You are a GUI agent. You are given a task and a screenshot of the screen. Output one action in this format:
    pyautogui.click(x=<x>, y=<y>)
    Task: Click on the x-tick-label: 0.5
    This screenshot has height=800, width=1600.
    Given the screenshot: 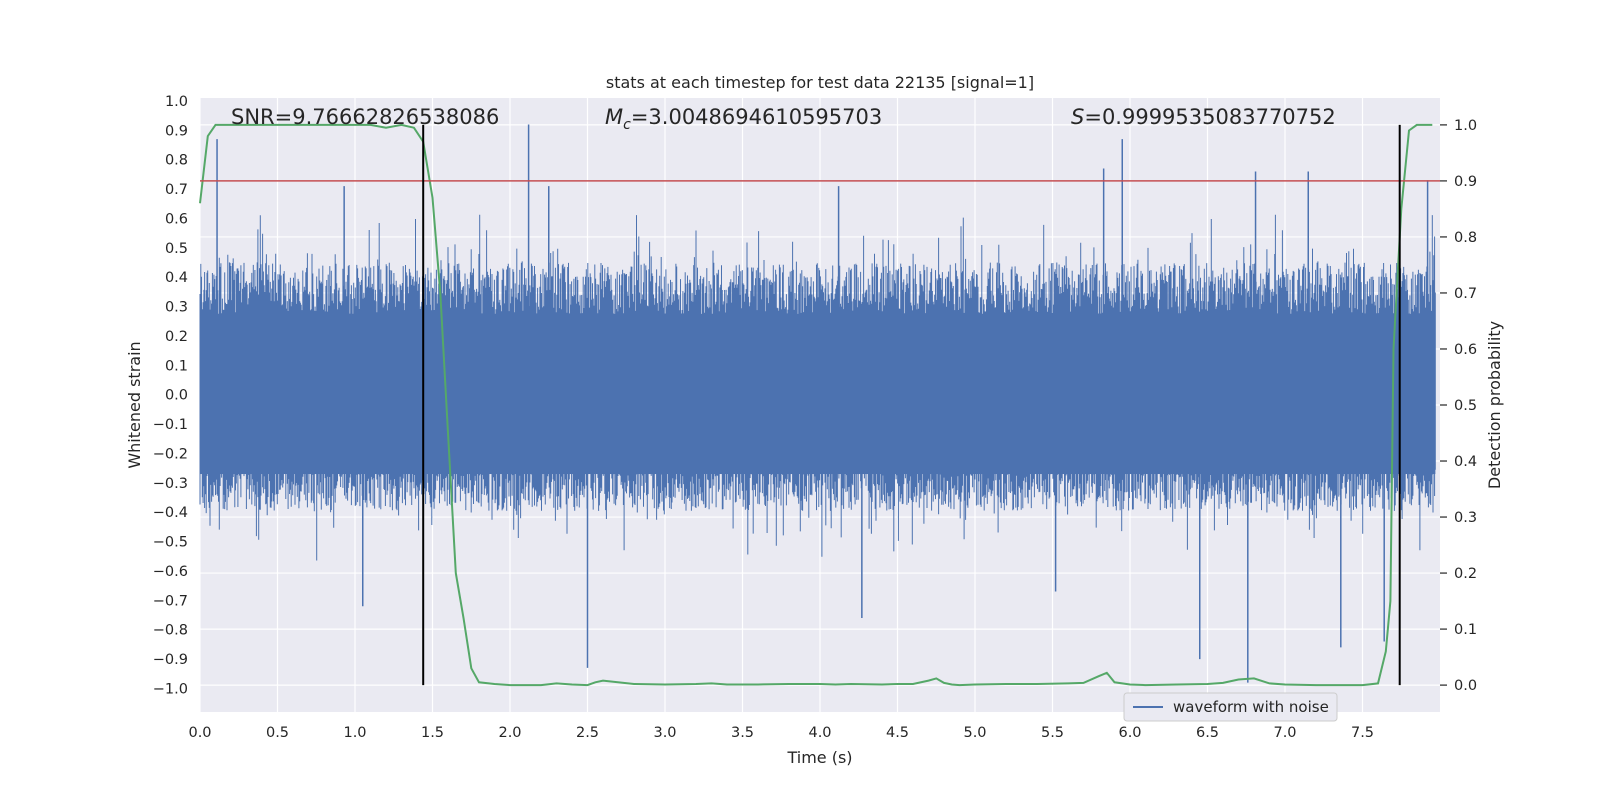 What is the action you would take?
    pyautogui.click(x=277, y=733)
    